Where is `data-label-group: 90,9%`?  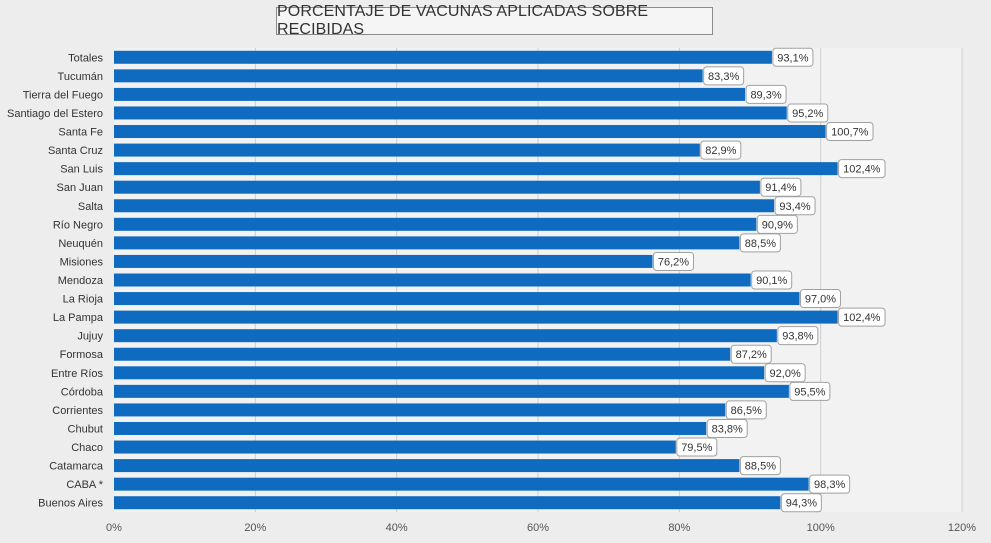 data-label-group: 90,9% is located at coordinates (777, 224).